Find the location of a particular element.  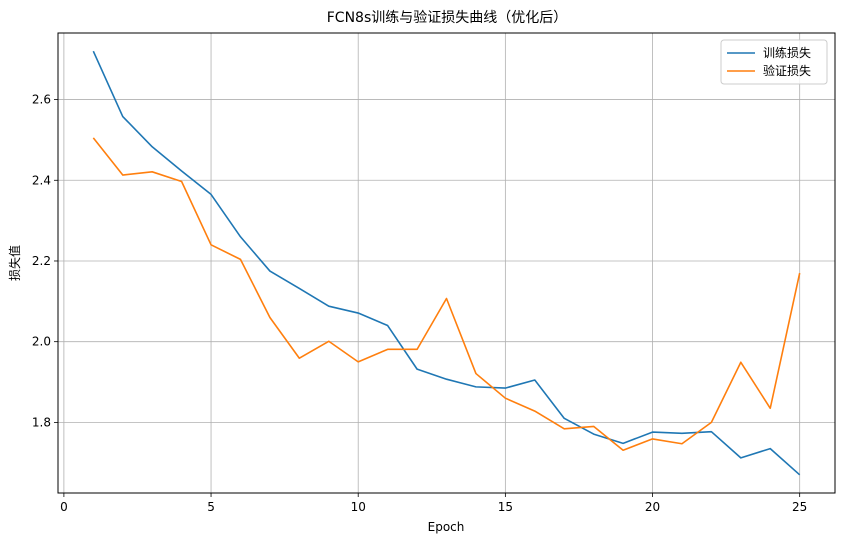

y-tick-label: 2.6 is located at coordinates (41, 100).